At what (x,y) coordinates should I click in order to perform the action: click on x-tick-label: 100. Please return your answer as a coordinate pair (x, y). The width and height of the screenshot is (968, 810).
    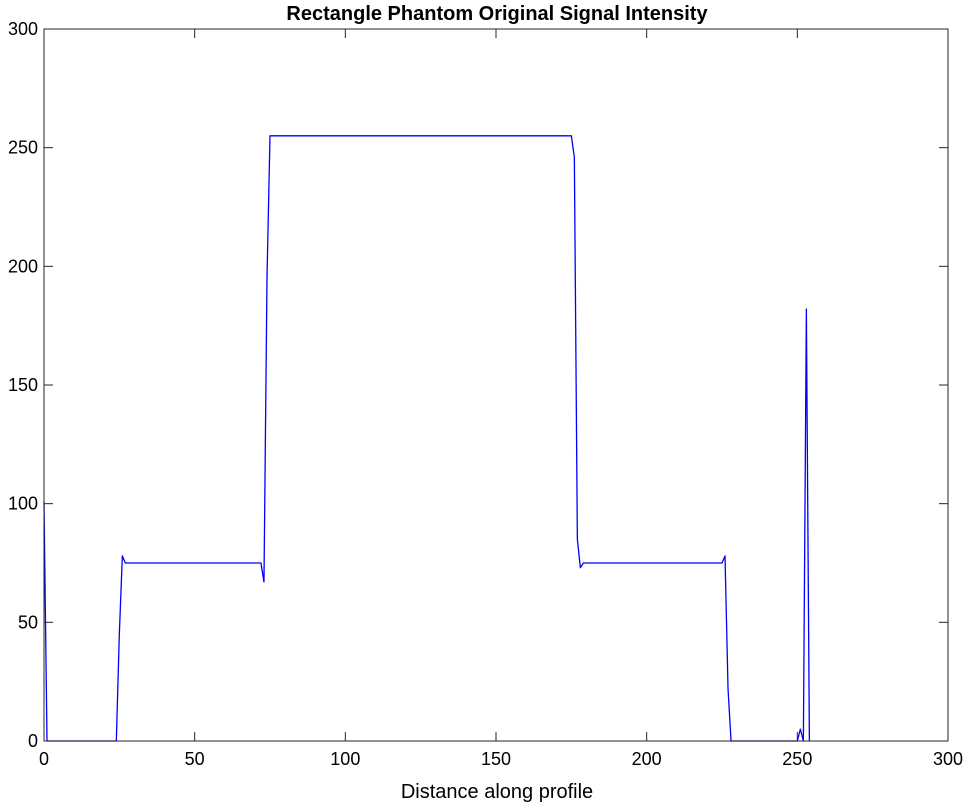
    Looking at the image, I should click on (345, 759).